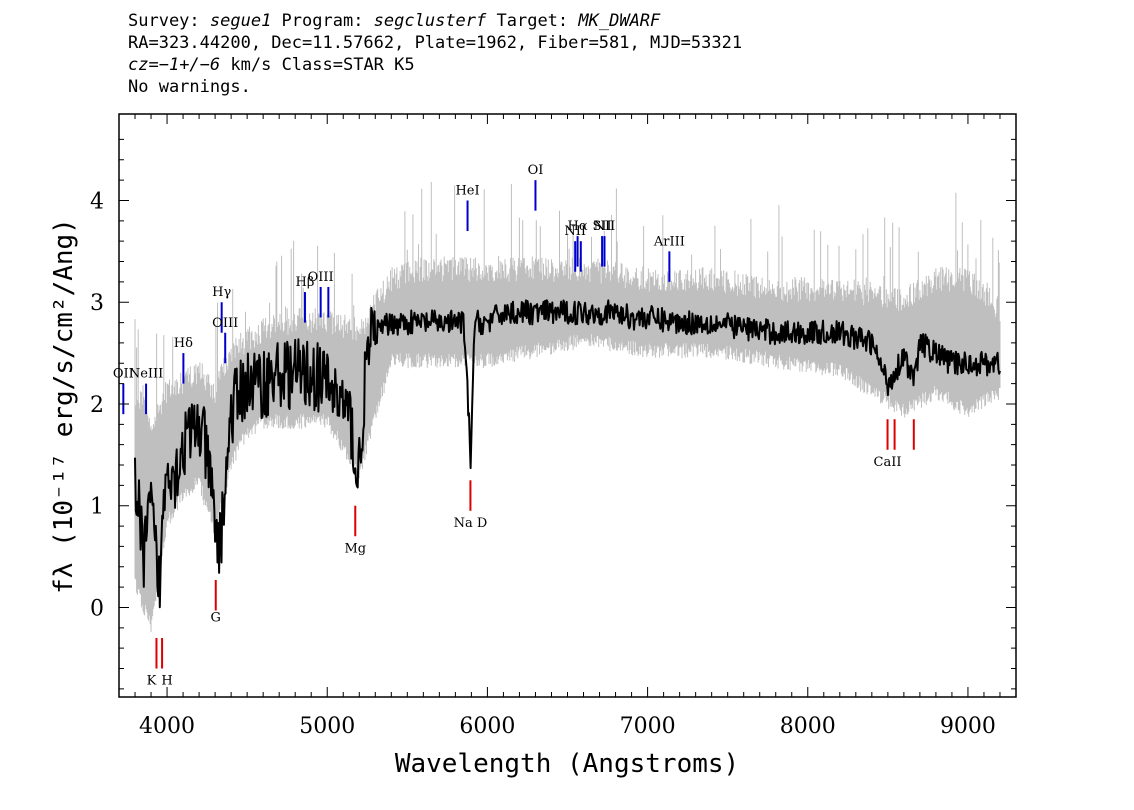 The height and width of the screenshot is (810, 1134). Describe the element at coordinates (97, 303) in the screenshot. I see `y-tick-label: 3` at that location.